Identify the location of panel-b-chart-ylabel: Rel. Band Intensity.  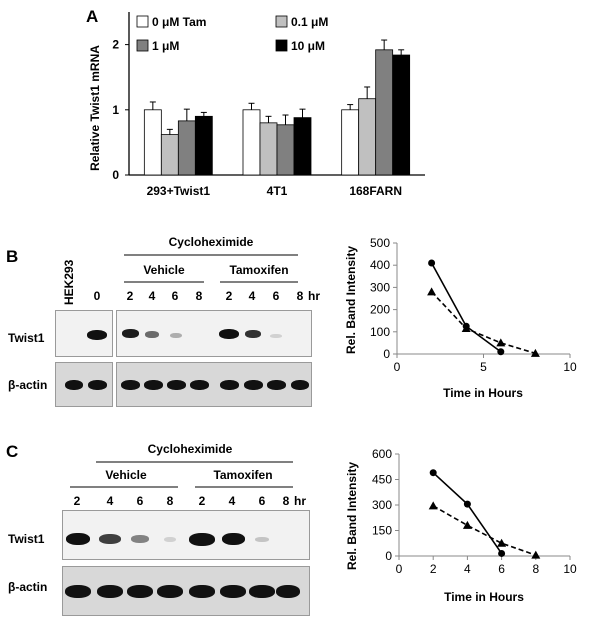
(351, 300).